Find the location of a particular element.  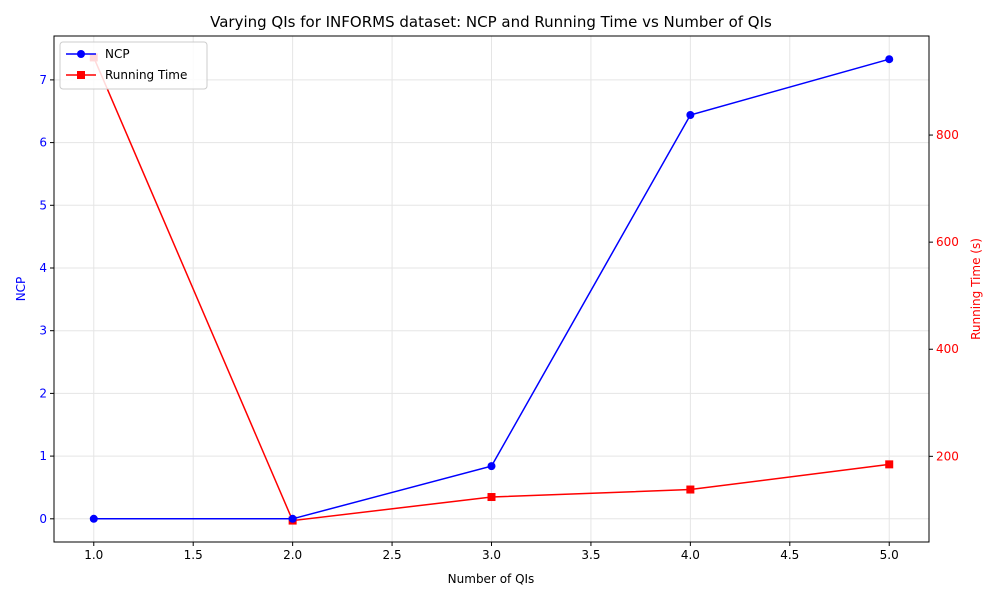

right-y-tick-label: 400 is located at coordinates (947, 349).